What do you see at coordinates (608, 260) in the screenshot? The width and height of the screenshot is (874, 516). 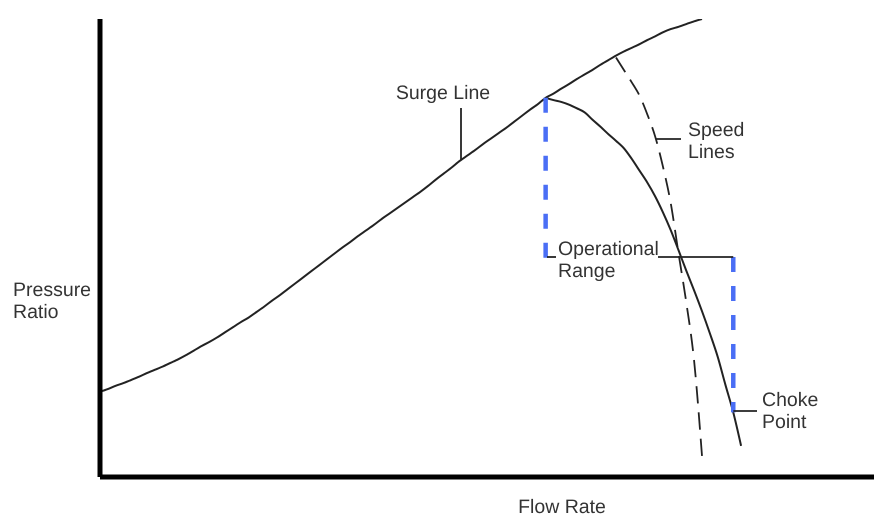 I see `annotation: Operational Range` at bounding box center [608, 260].